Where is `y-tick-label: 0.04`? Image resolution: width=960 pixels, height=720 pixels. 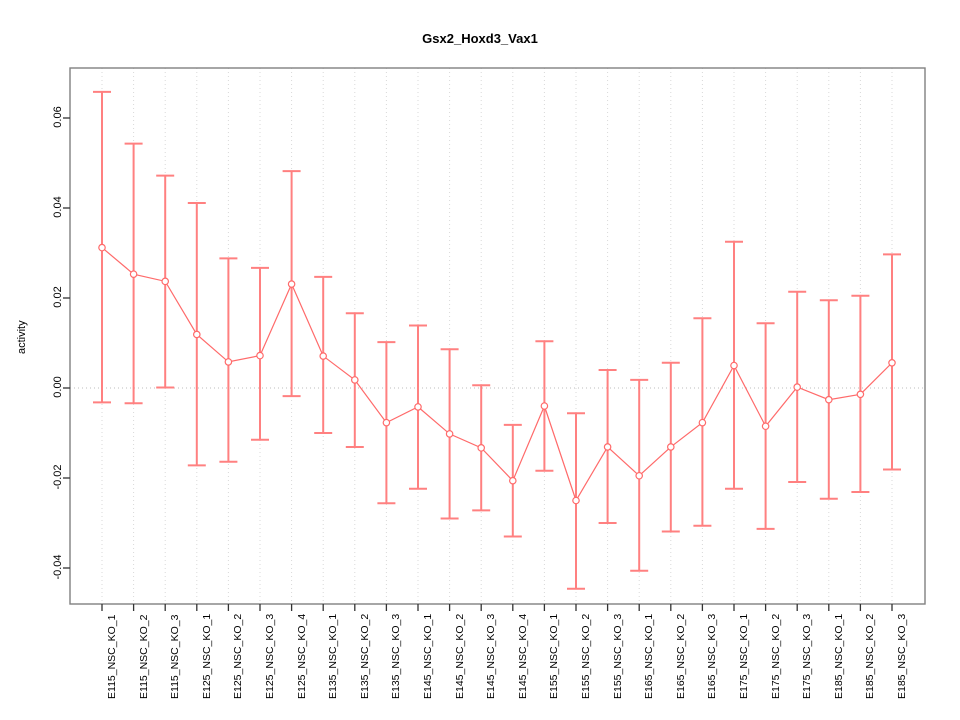 y-tick-label: 0.04 is located at coordinates (58, 207).